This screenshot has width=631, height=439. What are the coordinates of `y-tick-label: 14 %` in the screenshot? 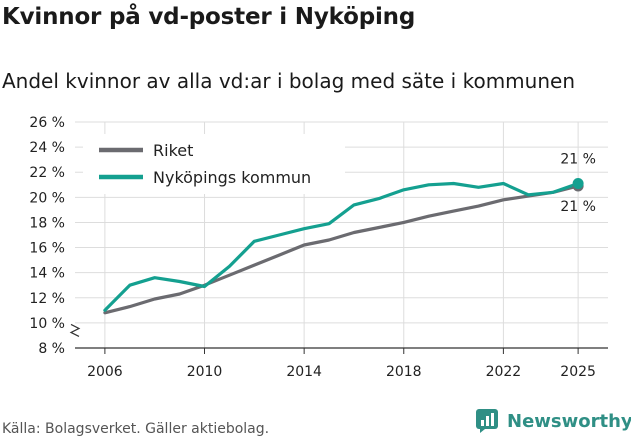 It's located at (47, 274).